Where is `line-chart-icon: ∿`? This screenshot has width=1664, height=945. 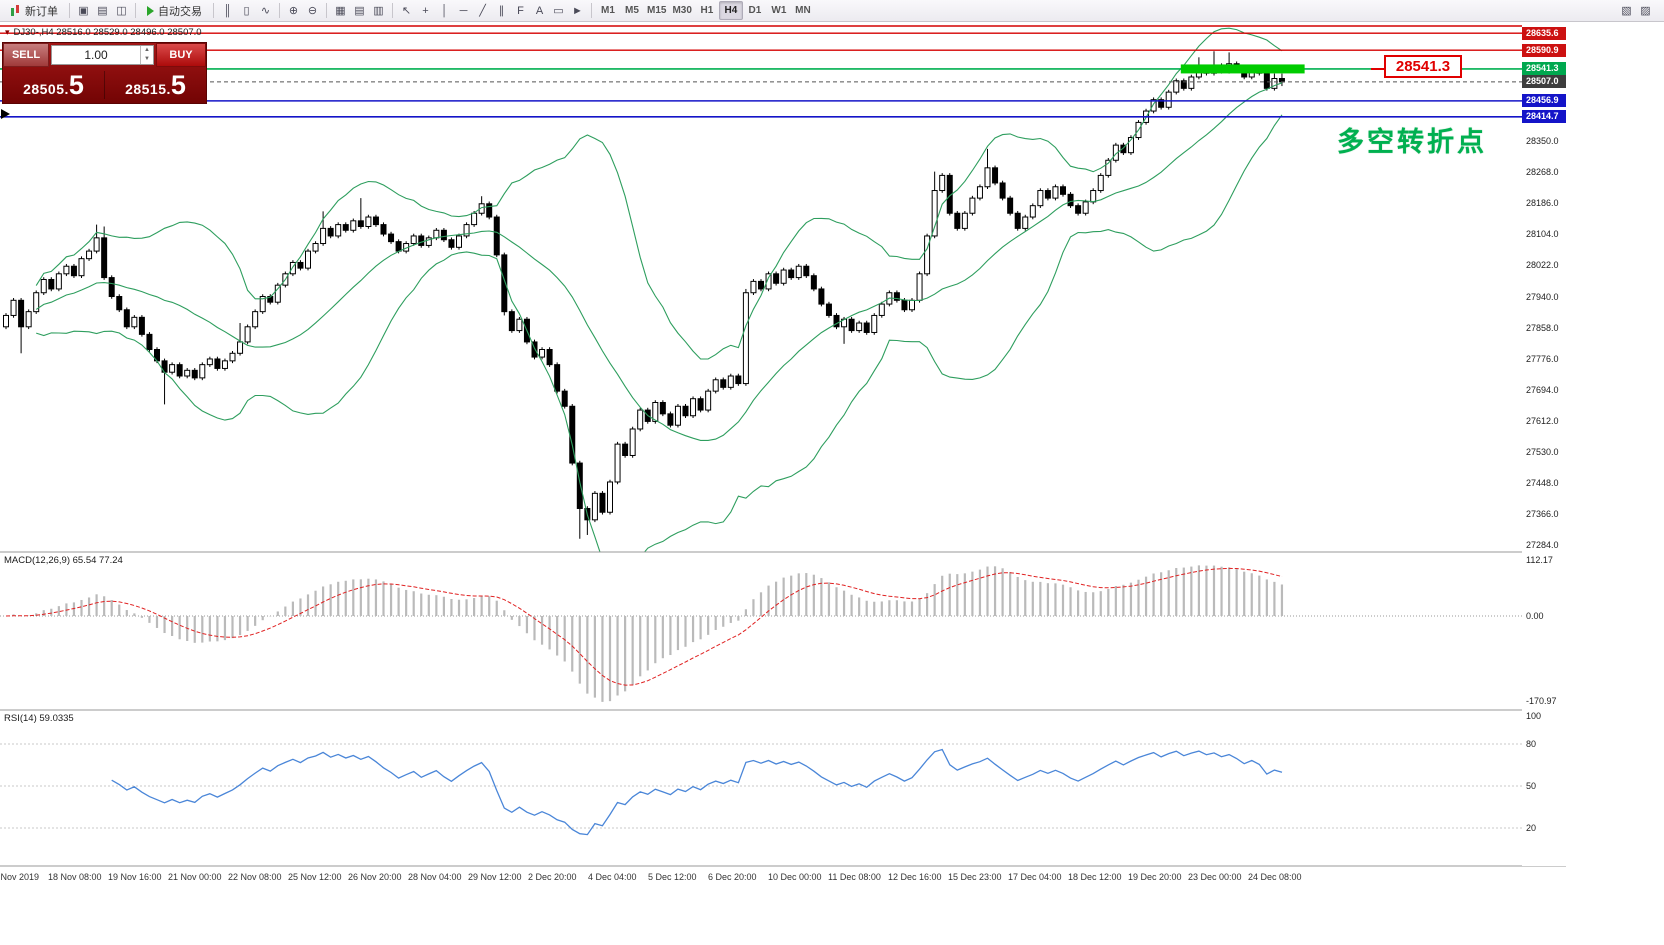 line-chart-icon: ∿ is located at coordinates (265, 10).